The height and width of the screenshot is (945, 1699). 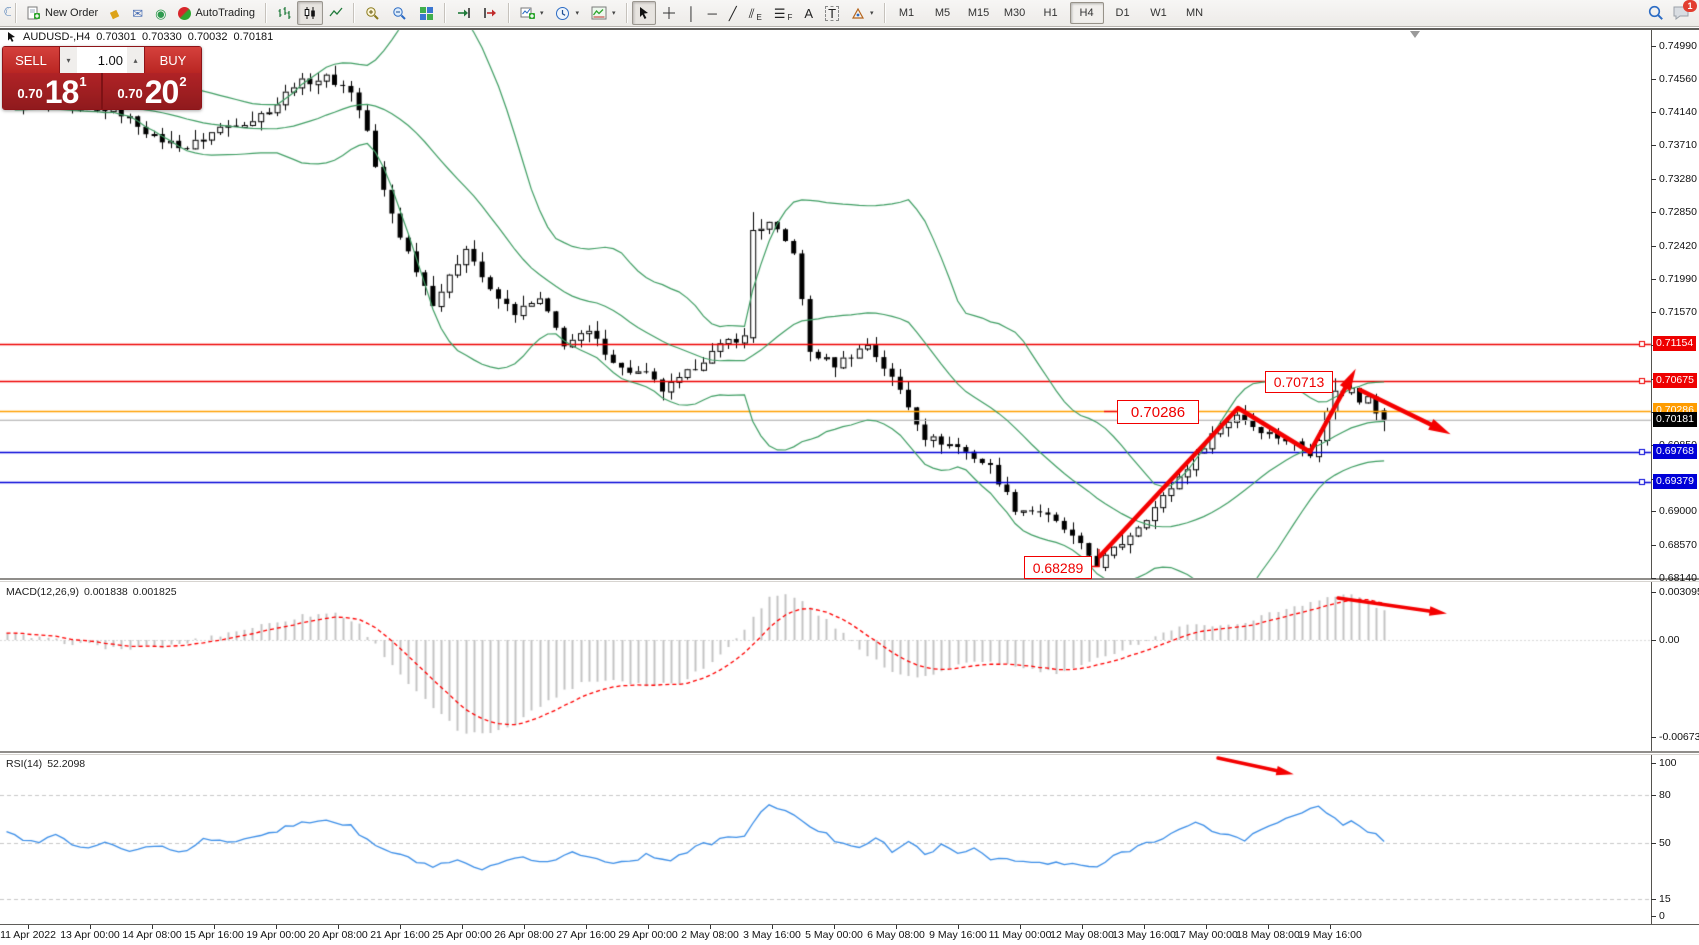 What do you see at coordinates (849, 580) in the screenshot?
I see `macd-pane-splitter` at bounding box center [849, 580].